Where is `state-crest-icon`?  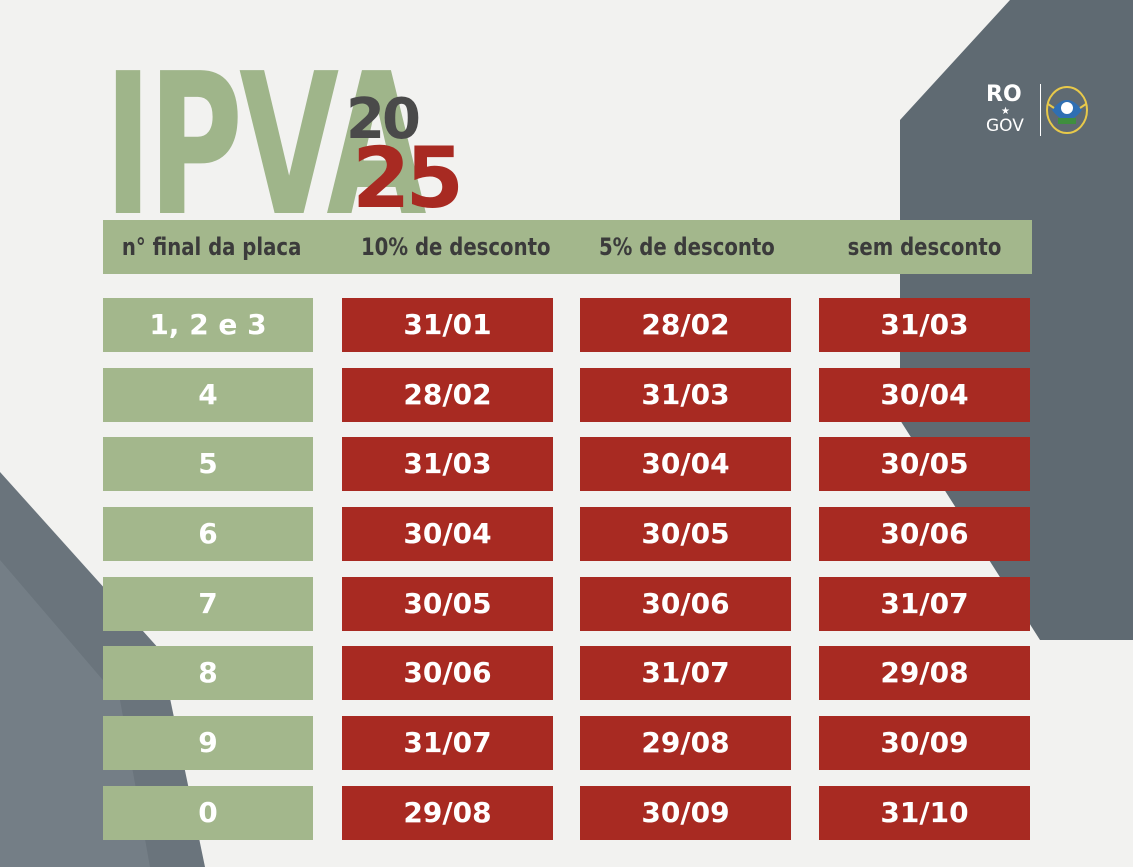 state-crest-icon is located at coordinates (1067, 110).